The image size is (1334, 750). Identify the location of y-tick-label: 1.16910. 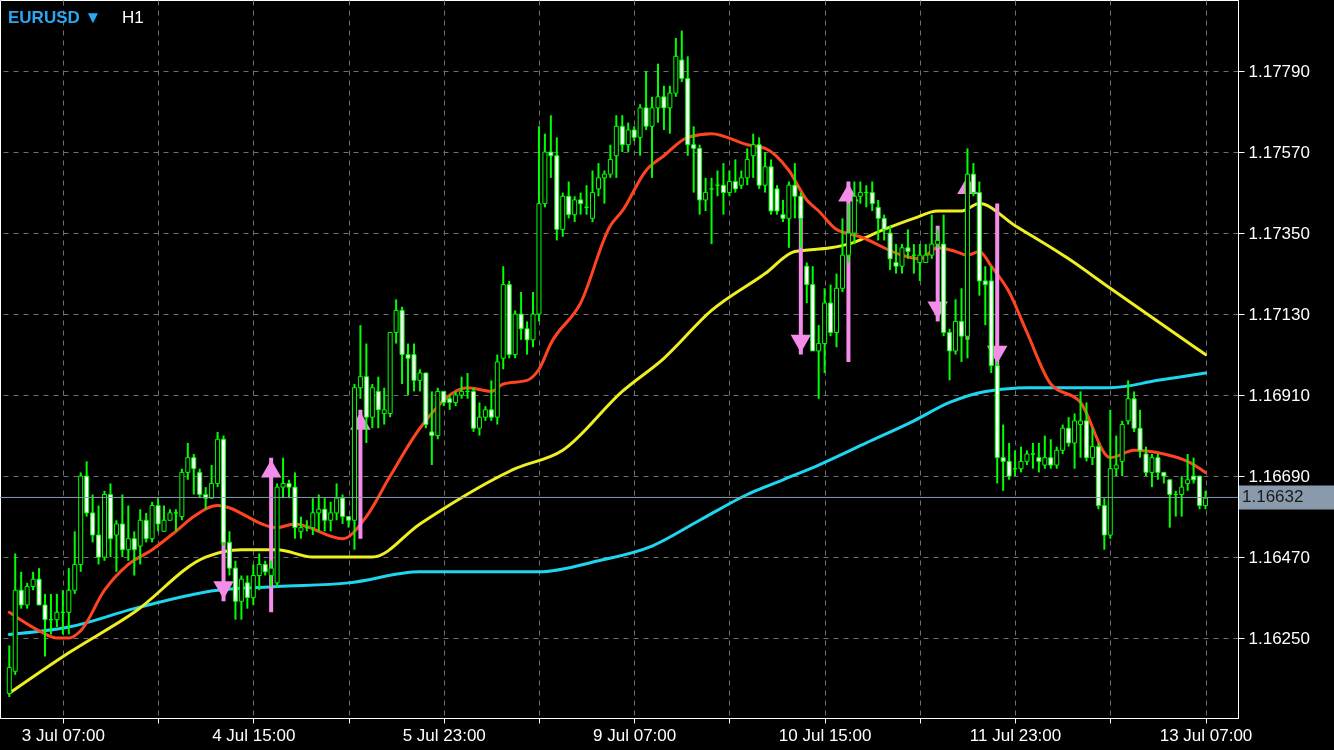
(1279, 395).